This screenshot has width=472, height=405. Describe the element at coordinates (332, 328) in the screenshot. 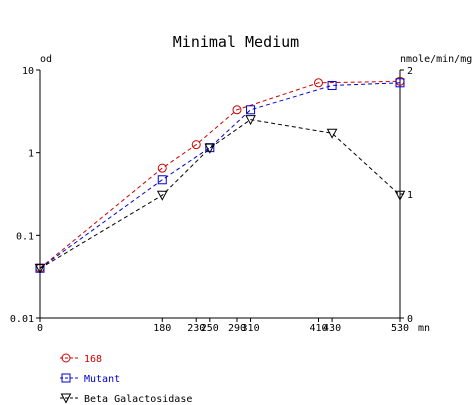

I see `x-tick-label: 430` at that location.